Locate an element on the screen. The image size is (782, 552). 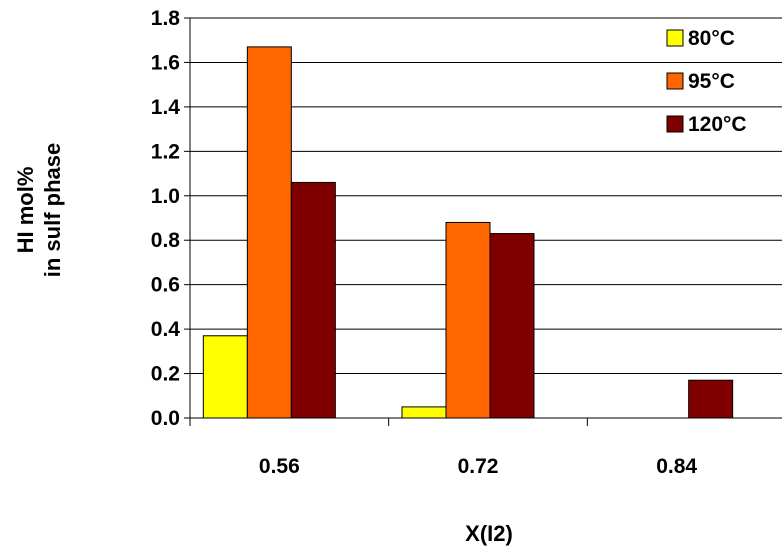
bar-95C-0.56 is located at coordinates (269, 232).